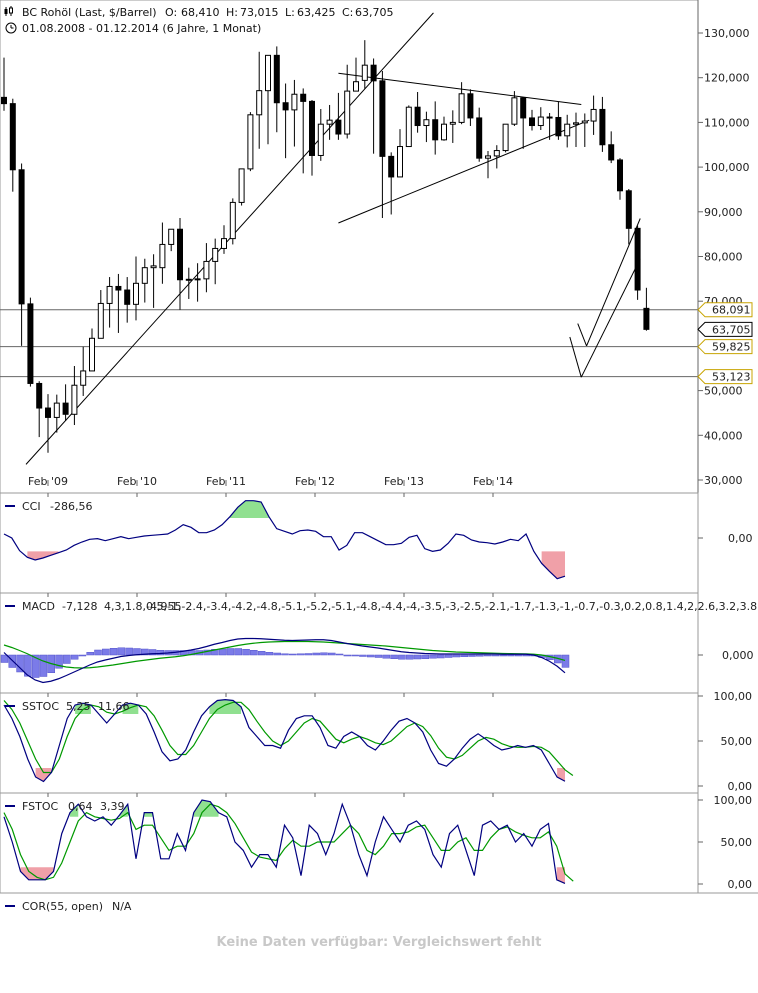  What do you see at coordinates (284, 660) in the screenshot?
I see `macd-line` at bounding box center [284, 660].